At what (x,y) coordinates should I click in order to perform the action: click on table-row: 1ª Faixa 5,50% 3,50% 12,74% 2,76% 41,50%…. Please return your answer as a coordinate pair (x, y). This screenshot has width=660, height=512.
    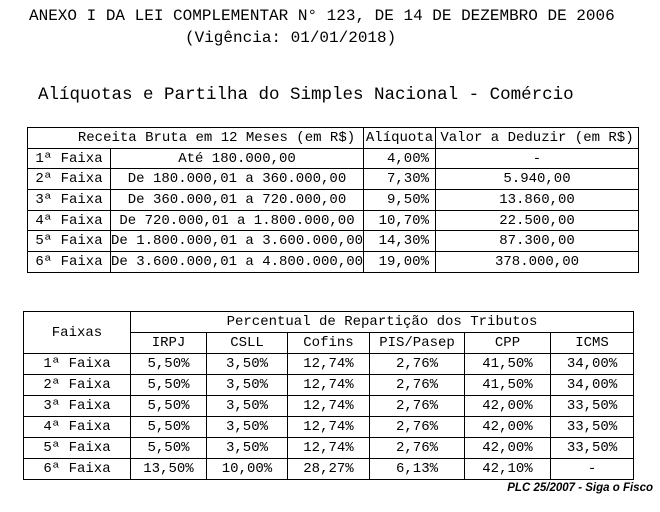
    Looking at the image, I should click on (329, 364).